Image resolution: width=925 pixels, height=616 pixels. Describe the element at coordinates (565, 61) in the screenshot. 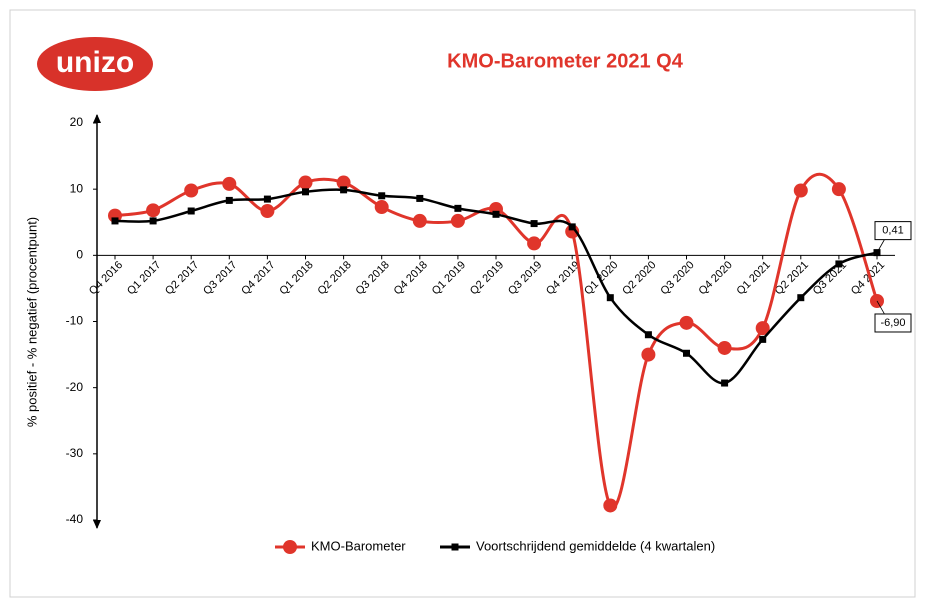

I see `chart-title: KMO-Barometer 2021 Q4` at that location.